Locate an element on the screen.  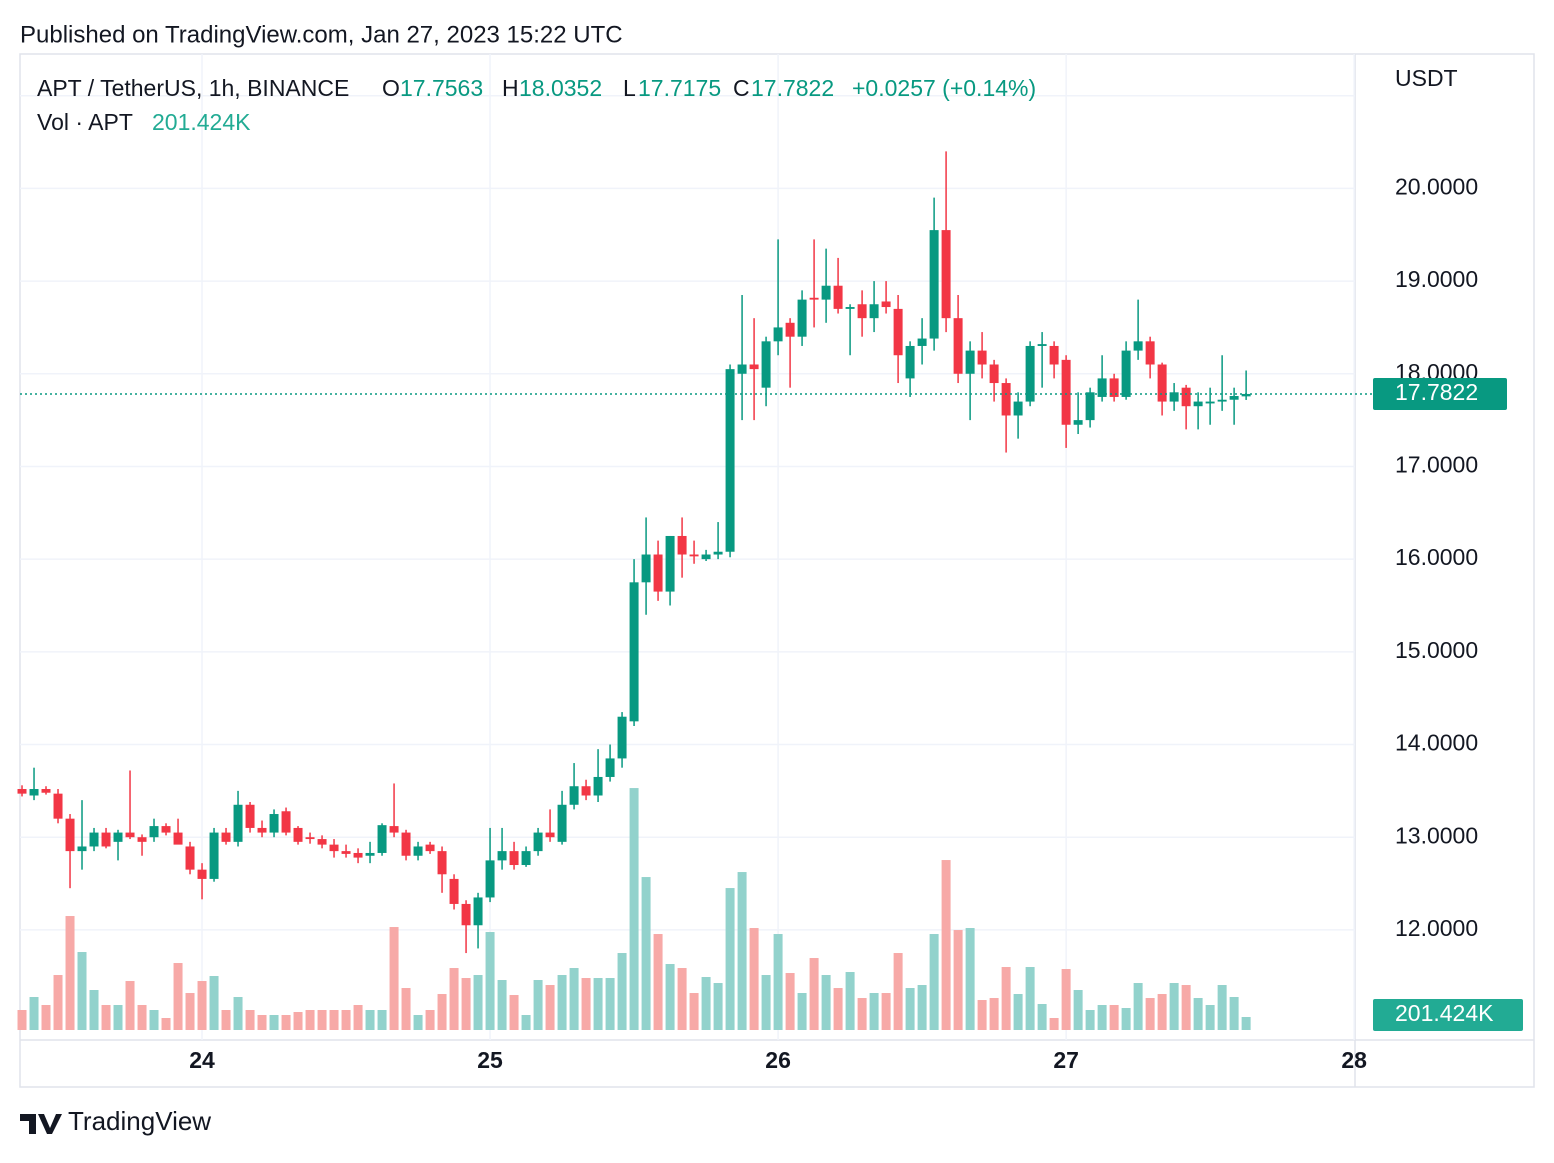
logo-text: TradingView is located at coordinates (139, 1121).